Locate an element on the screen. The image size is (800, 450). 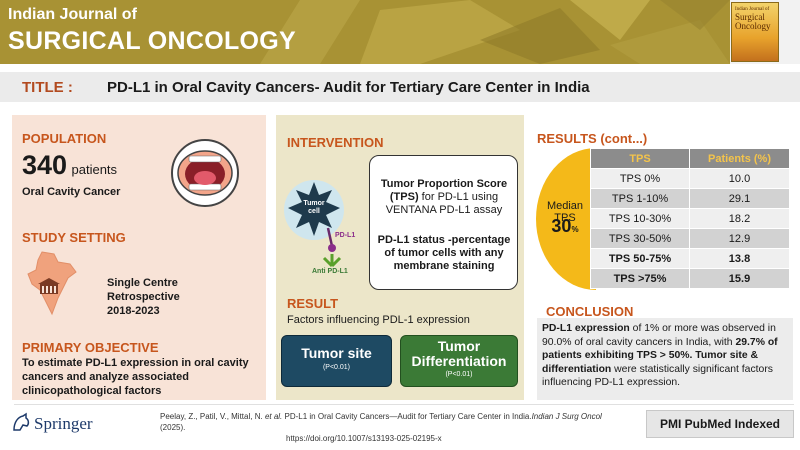
table-row: TPS >75% 15.9 is located at coordinates (689, 278).